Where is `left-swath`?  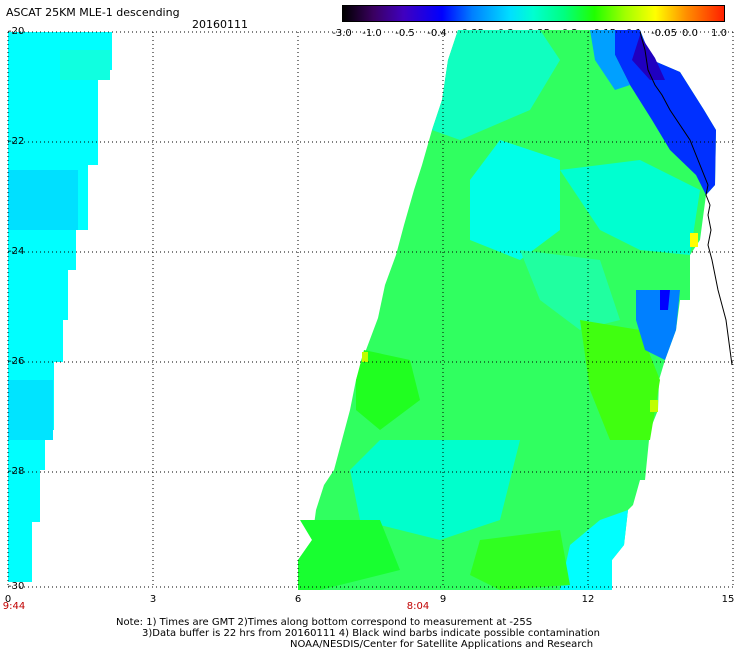 left-swath is located at coordinates (60, 307).